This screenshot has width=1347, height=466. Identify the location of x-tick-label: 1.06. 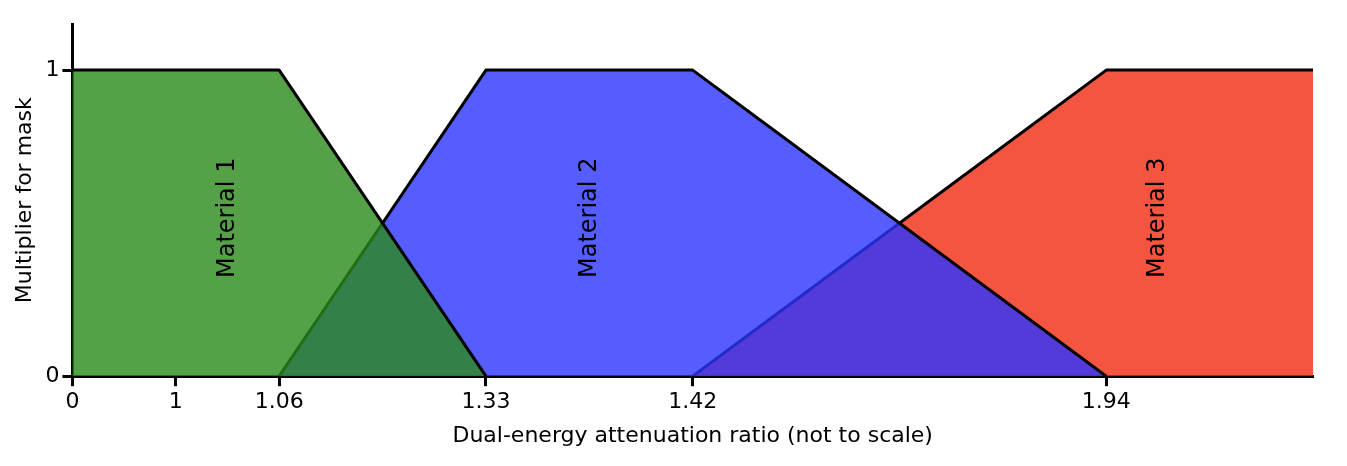
(279, 401).